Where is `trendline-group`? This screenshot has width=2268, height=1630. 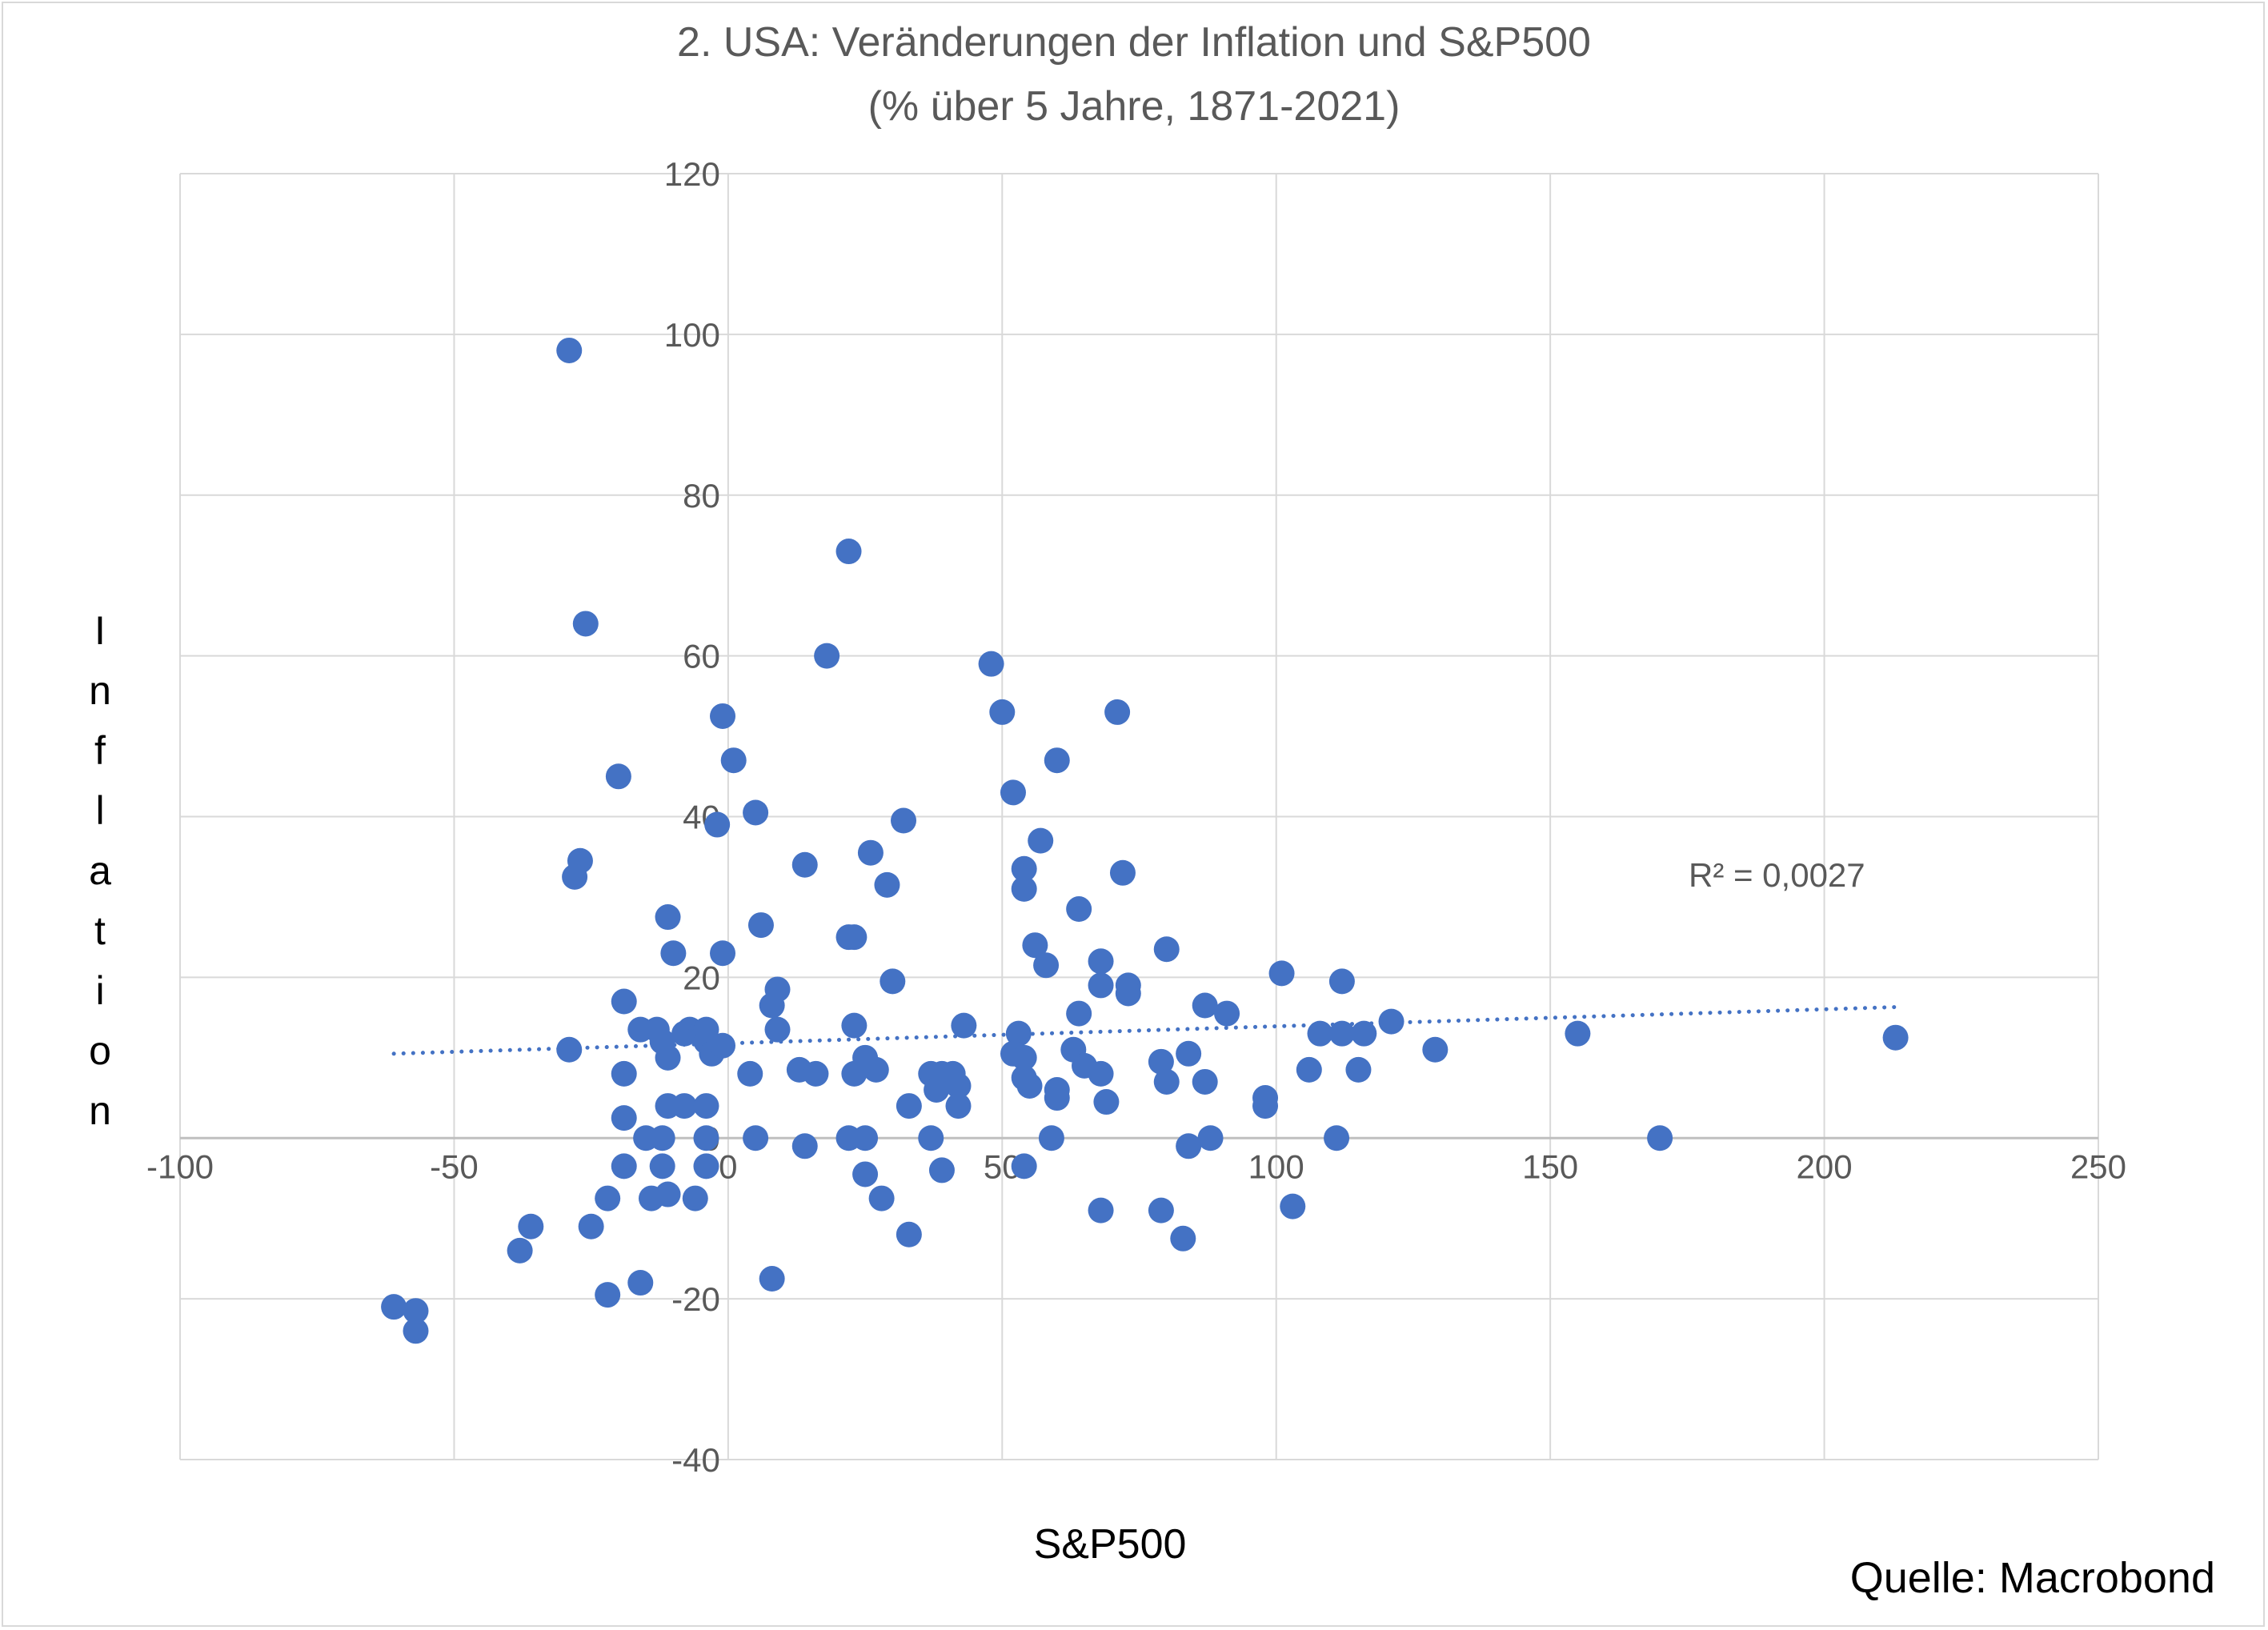 trendline-group is located at coordinates (1144, 1030).